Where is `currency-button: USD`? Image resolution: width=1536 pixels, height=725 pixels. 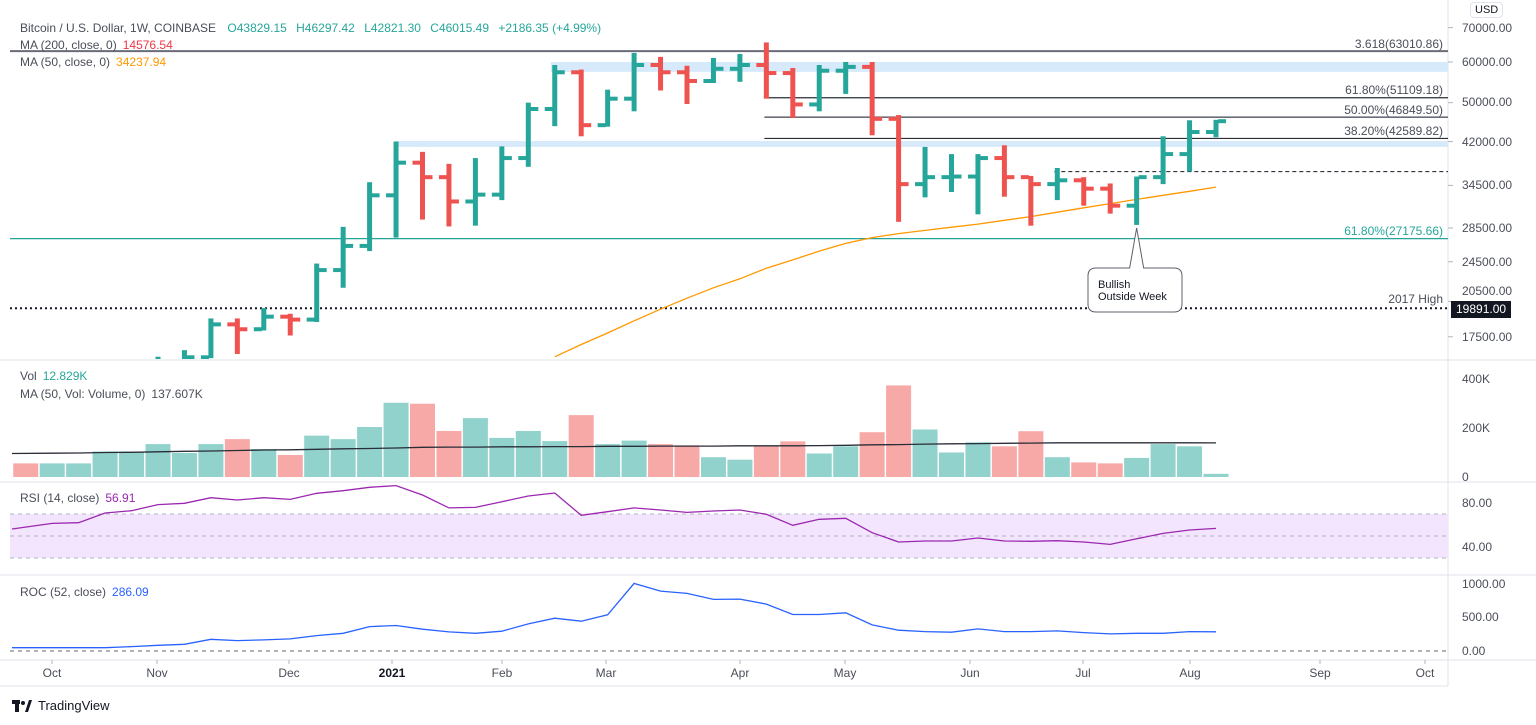 currency-button: USD is located at coordinates (1487, 10).